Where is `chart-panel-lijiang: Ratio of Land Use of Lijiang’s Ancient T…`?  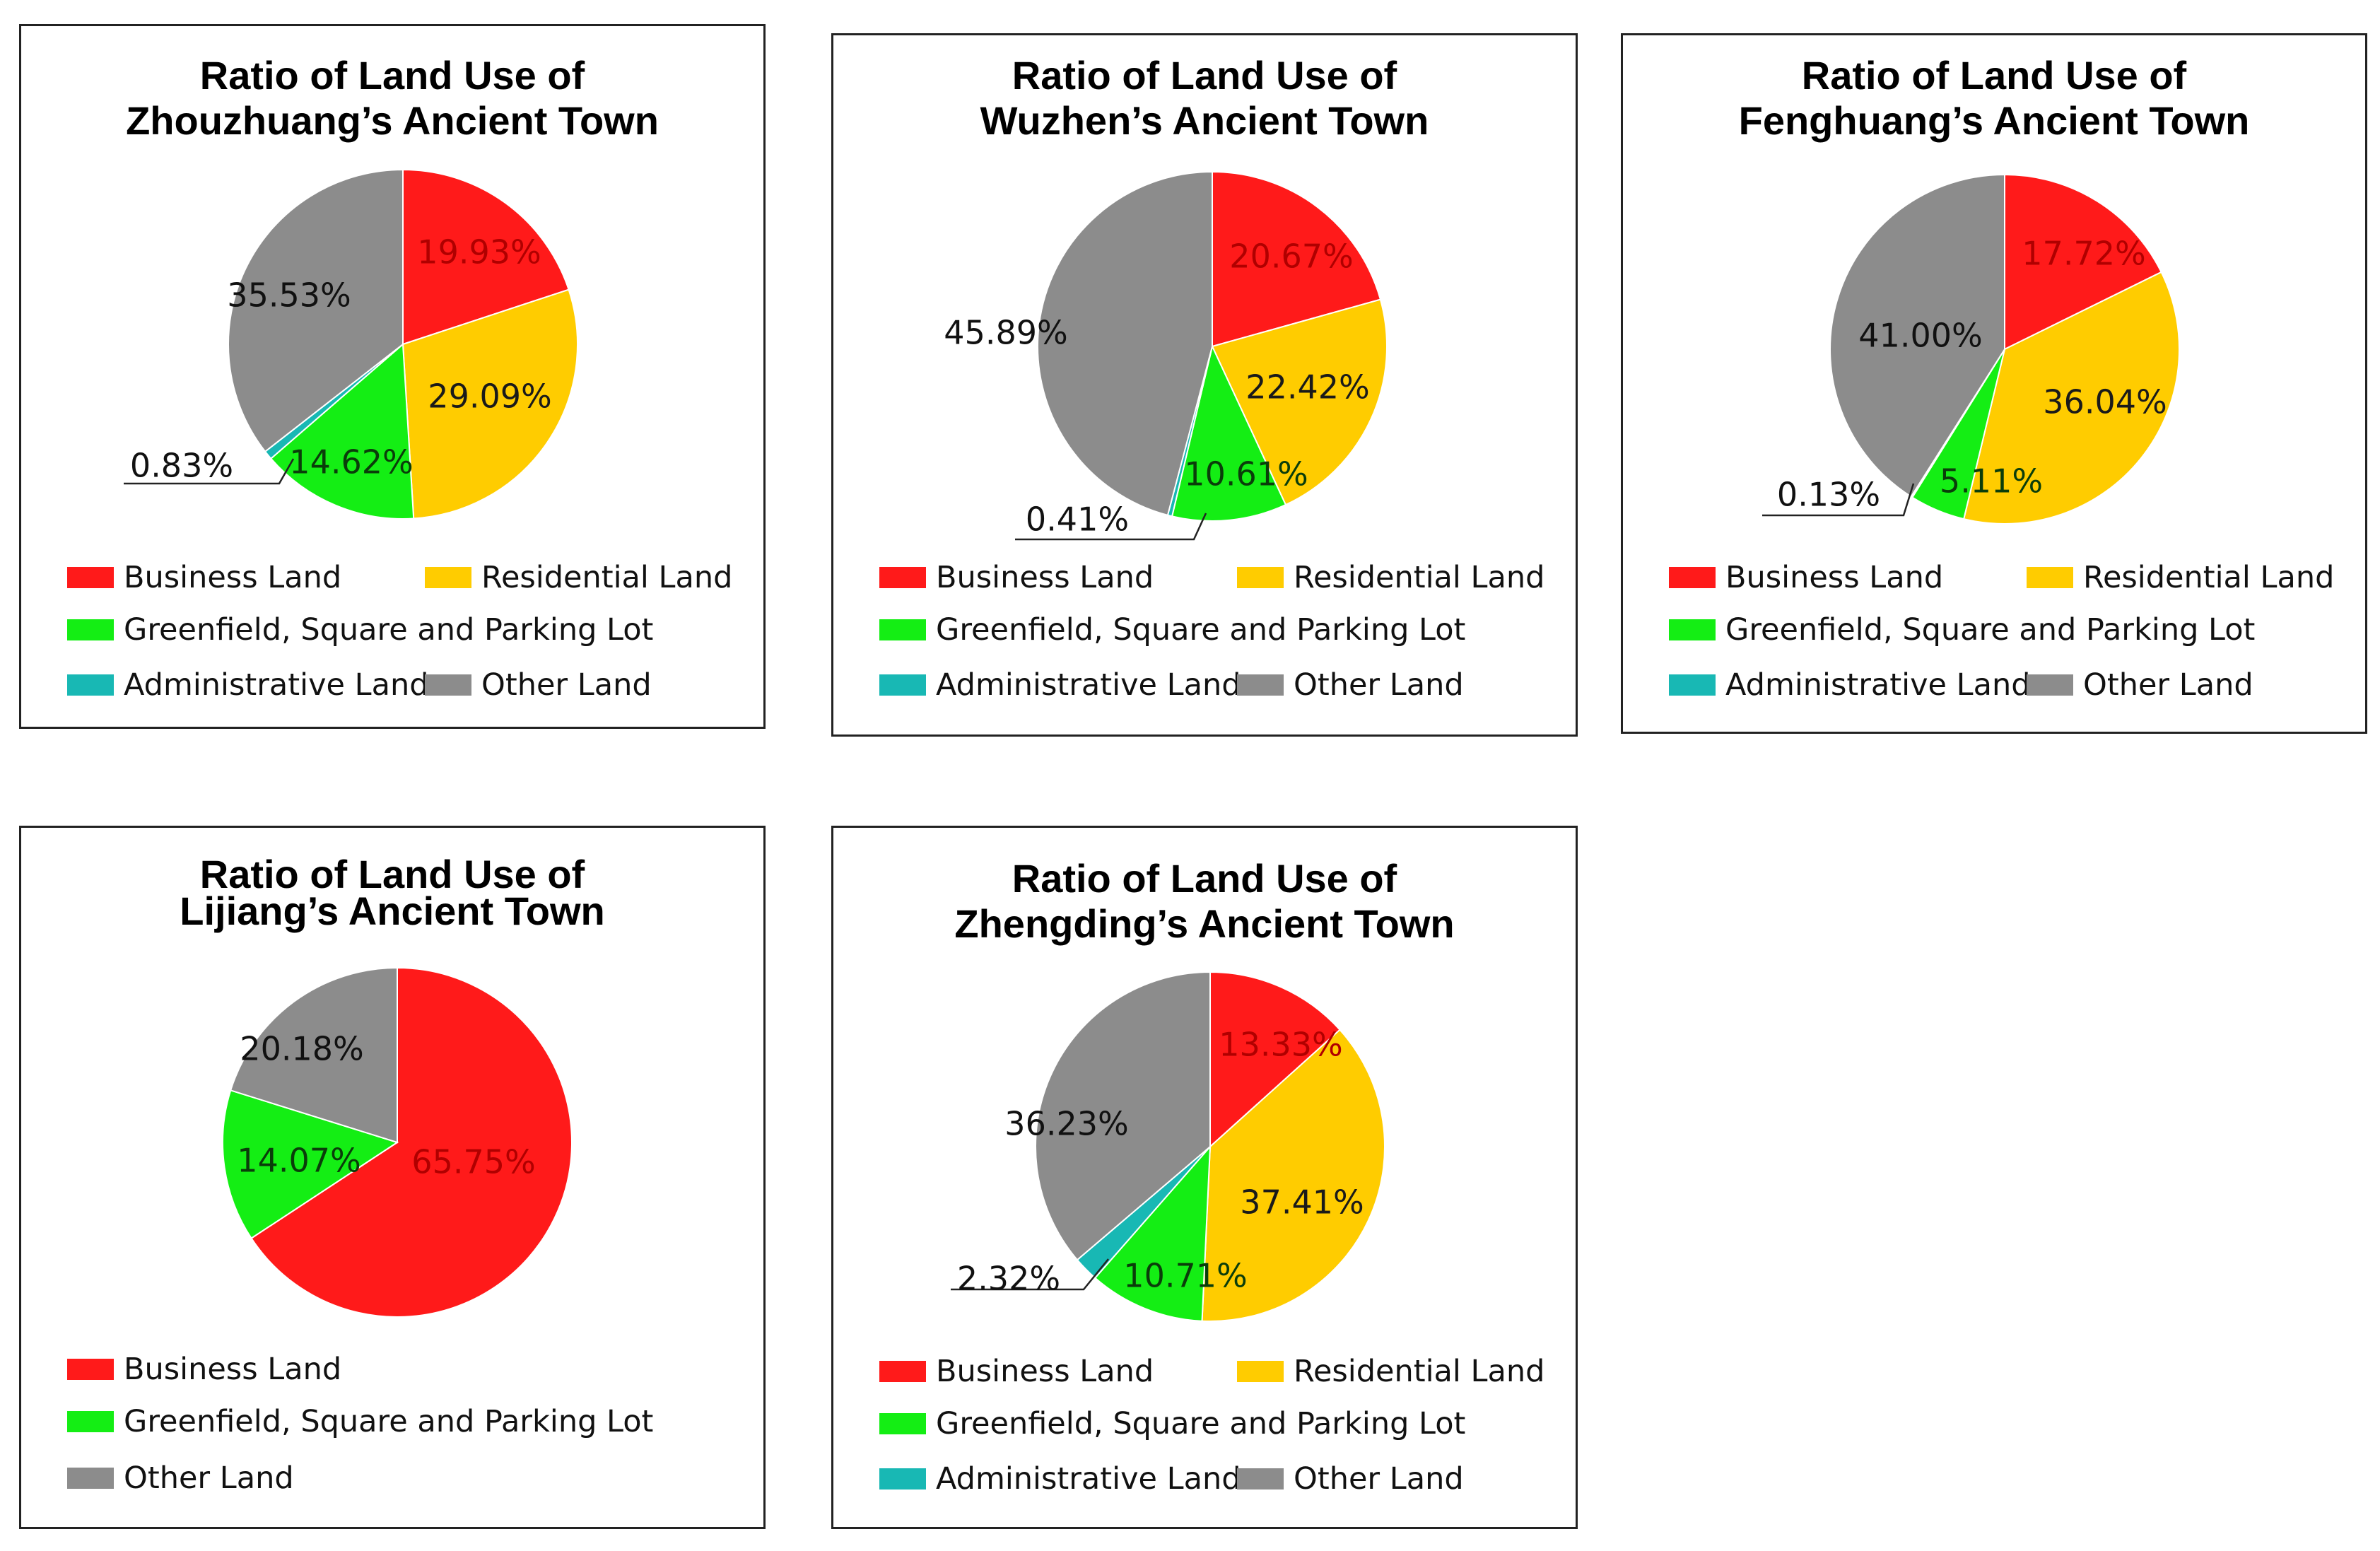
chart-panel-lijiang: Ratio of Land Use of Lijiang’s Ancient T… is located at coordinates (392, 1177).